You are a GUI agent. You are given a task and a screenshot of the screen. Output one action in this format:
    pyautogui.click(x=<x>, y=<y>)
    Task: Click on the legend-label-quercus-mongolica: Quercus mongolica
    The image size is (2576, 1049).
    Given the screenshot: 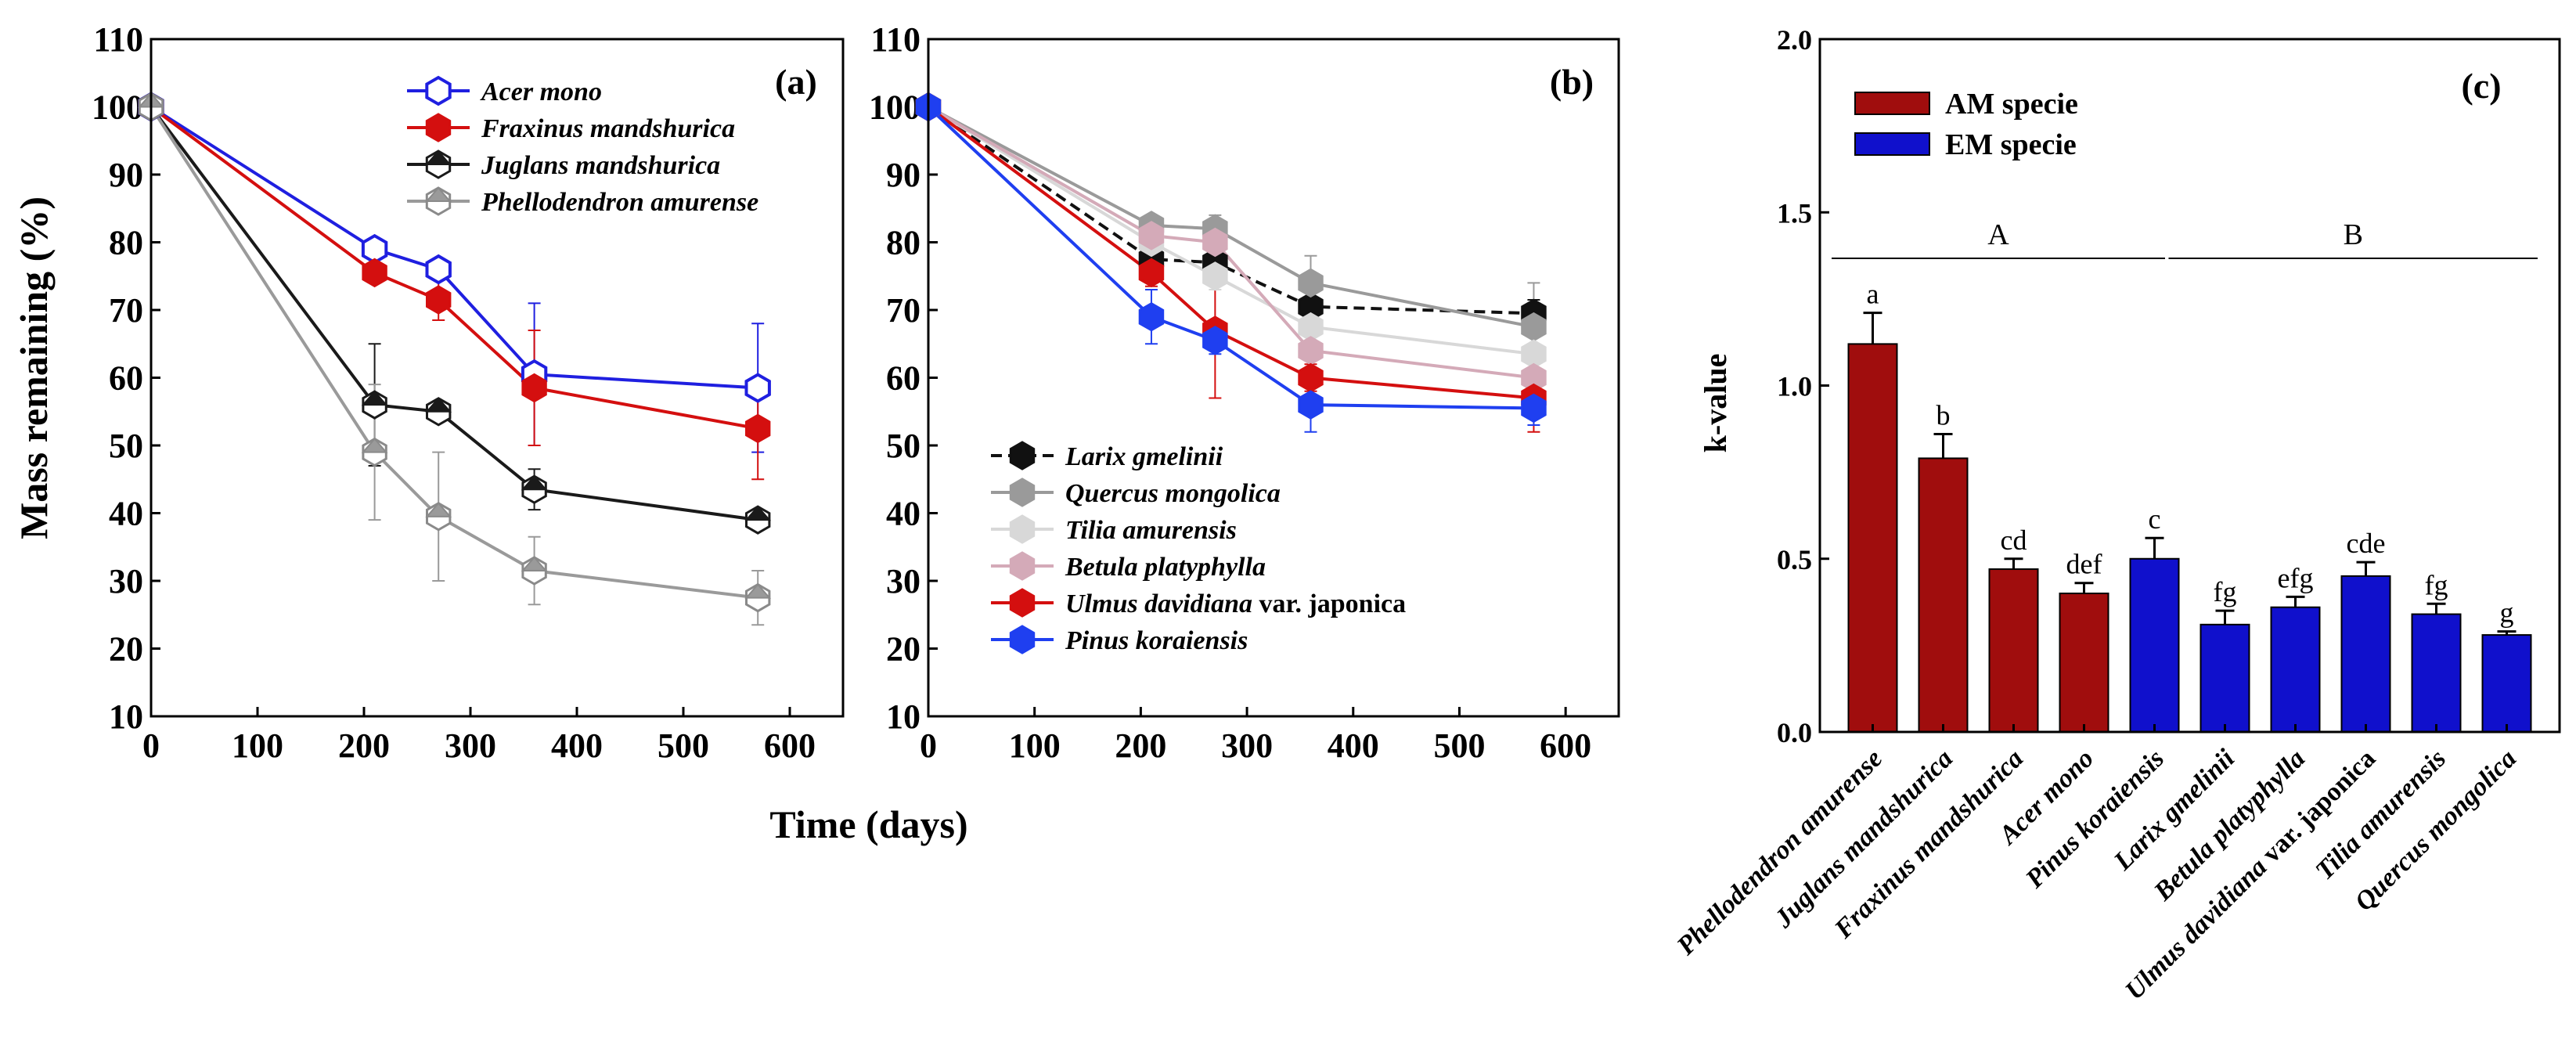 What is the action you would take?
    pyautogui.click(x=1173, y=494)
    